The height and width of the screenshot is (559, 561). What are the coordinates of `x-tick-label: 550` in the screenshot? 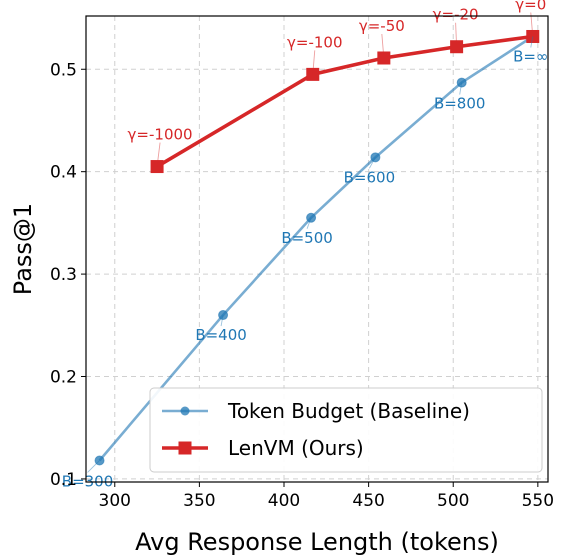 It's located at (538, 501).